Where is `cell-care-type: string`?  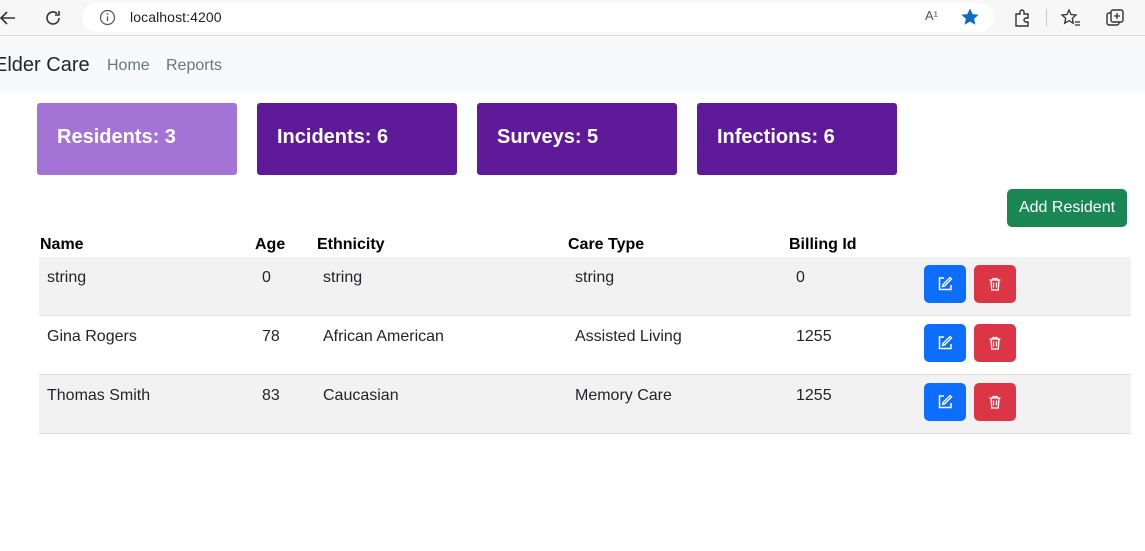
cell-care-type: string is located at coordinates (595, 277).